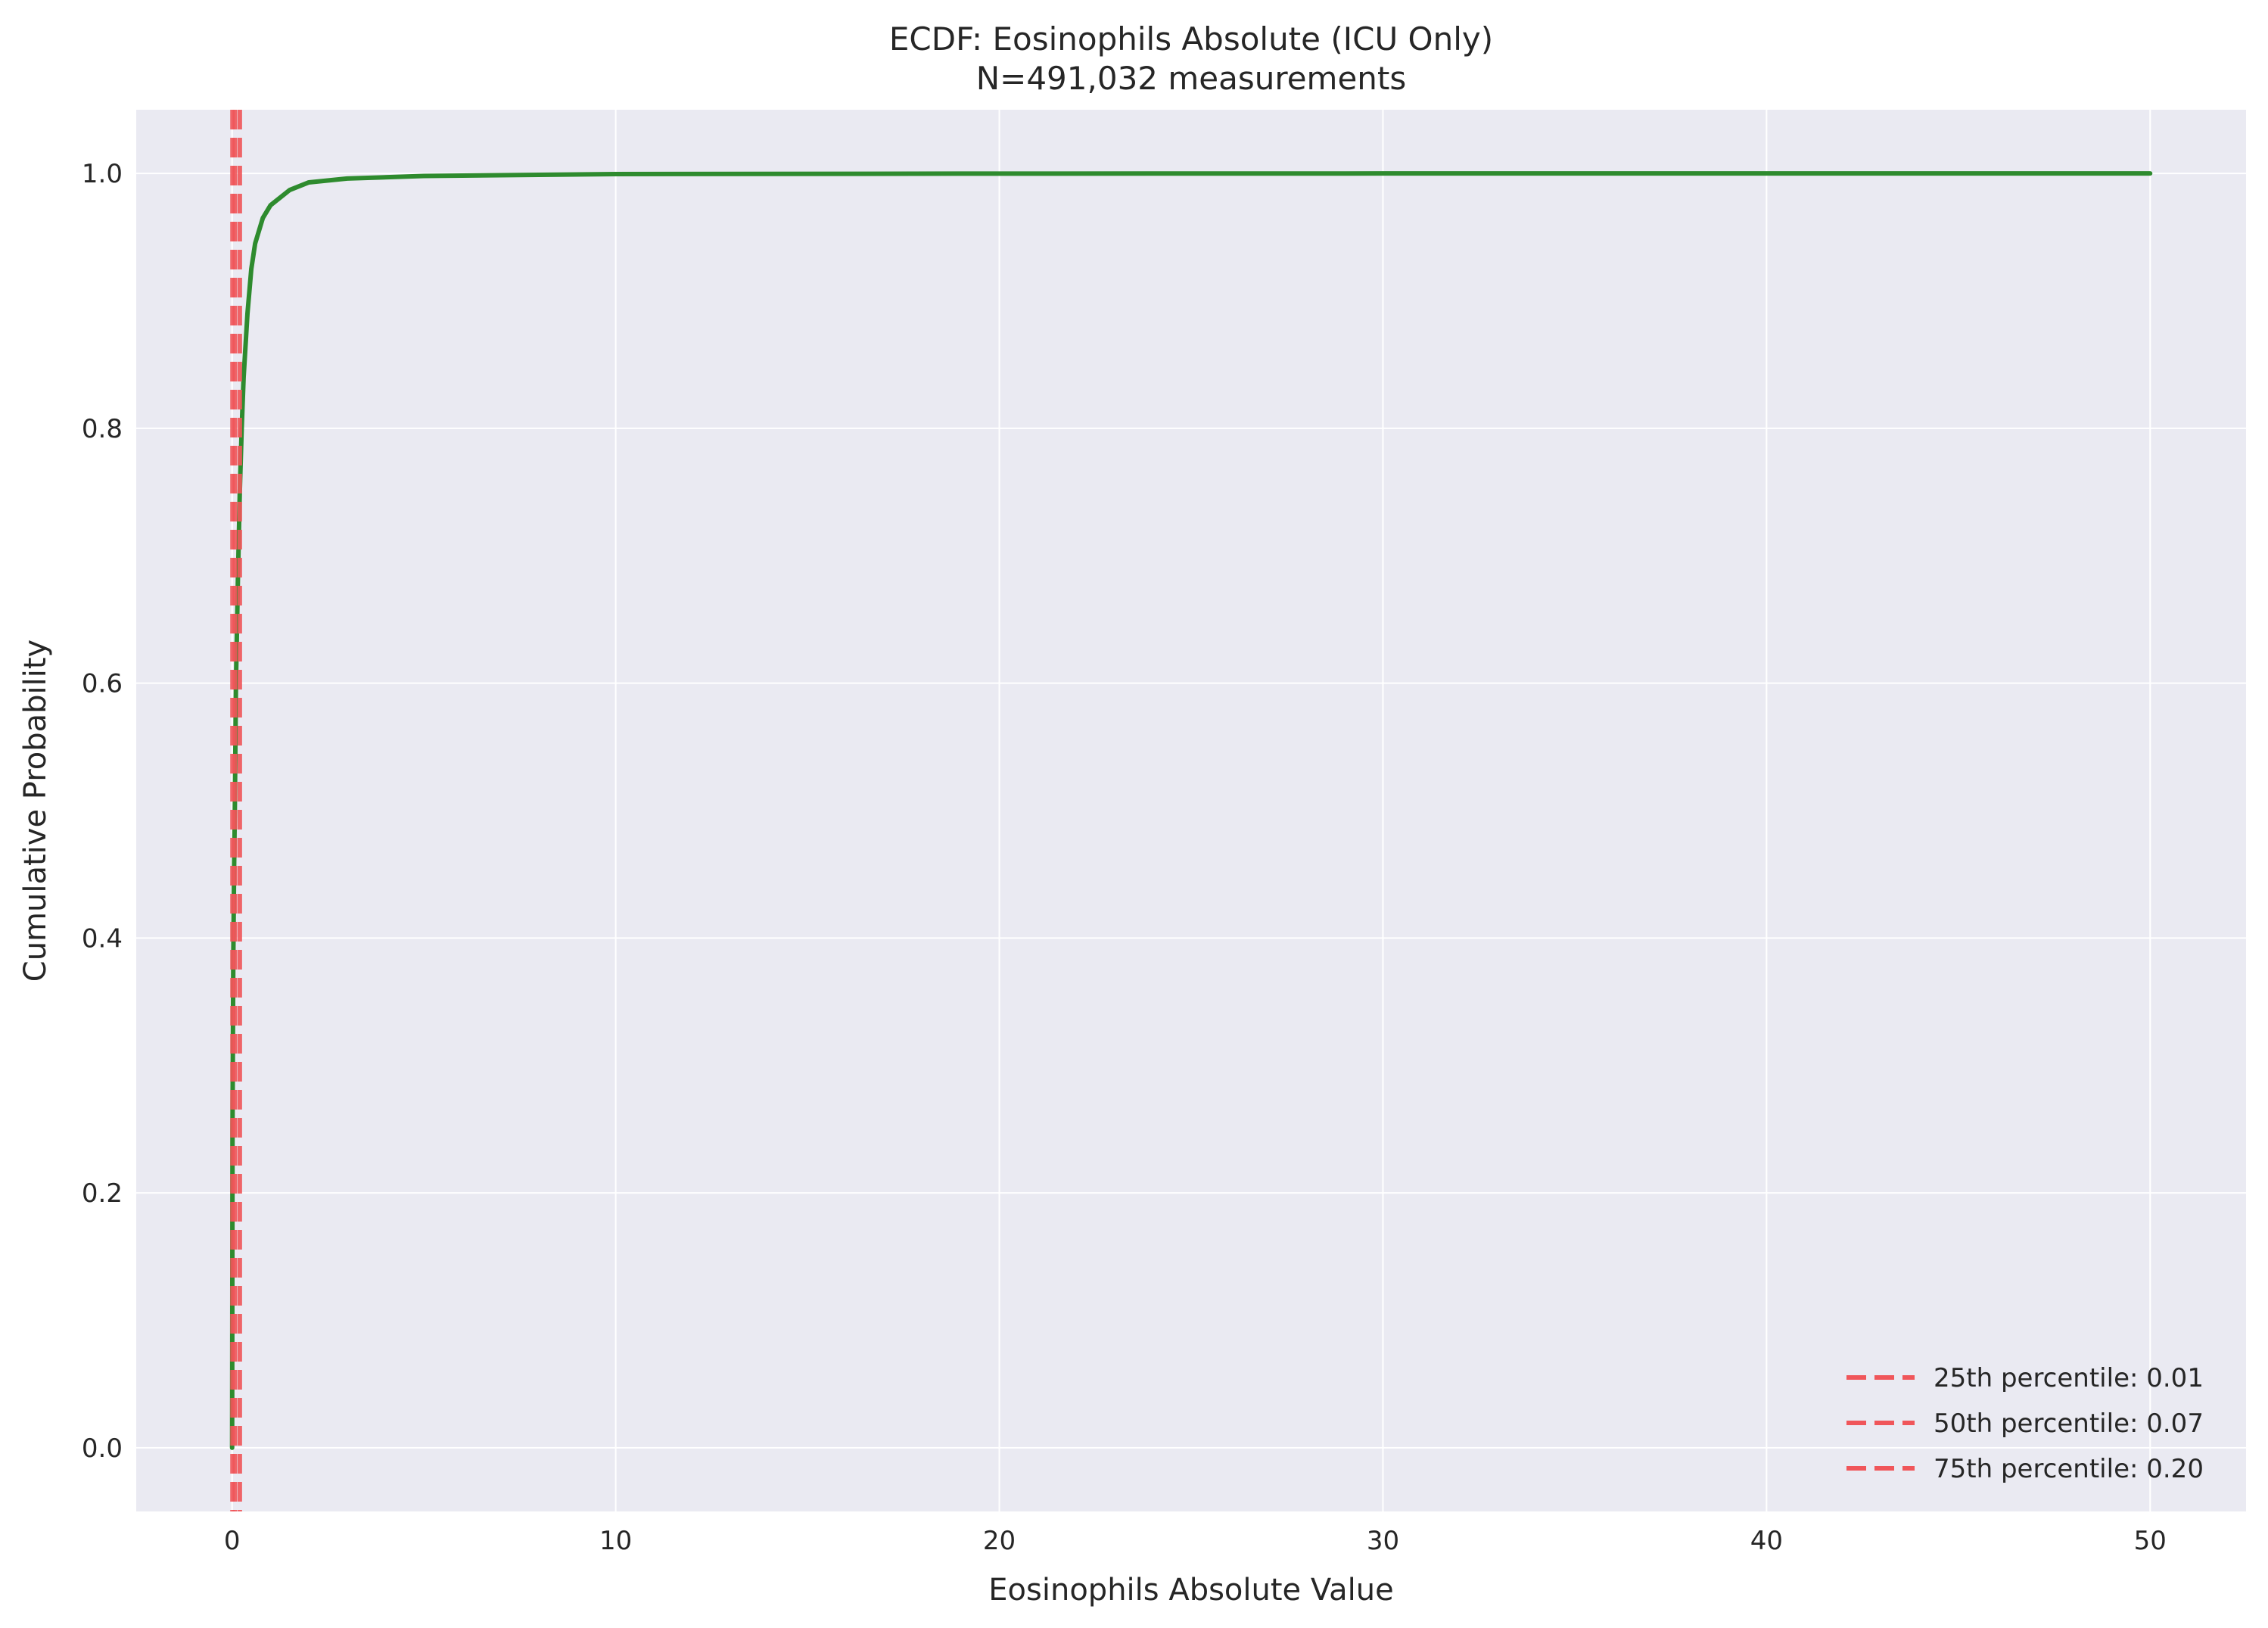 Image resolution: width=2268 pixels, height=1628 pixels. What do you see at coordinates (102, 174) in the screenshot?
I see `y-tick-label: 1.0` at bounding box center [102, 174].